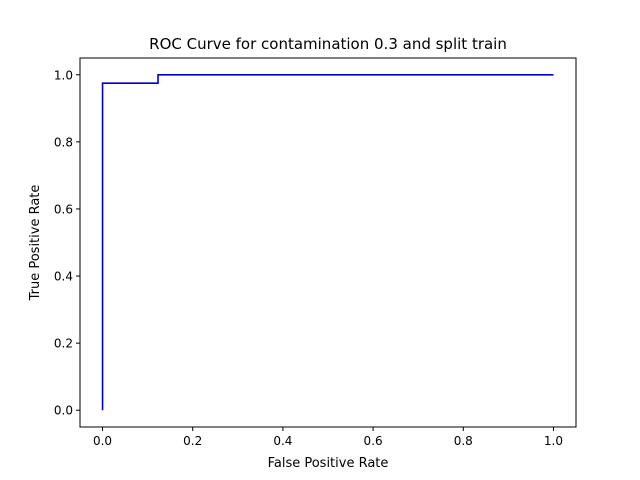  What do you see at coordinates (463, 441) in the screenshot?
I see `x-tick-label: 0.8` at bounding box center [463, 441].